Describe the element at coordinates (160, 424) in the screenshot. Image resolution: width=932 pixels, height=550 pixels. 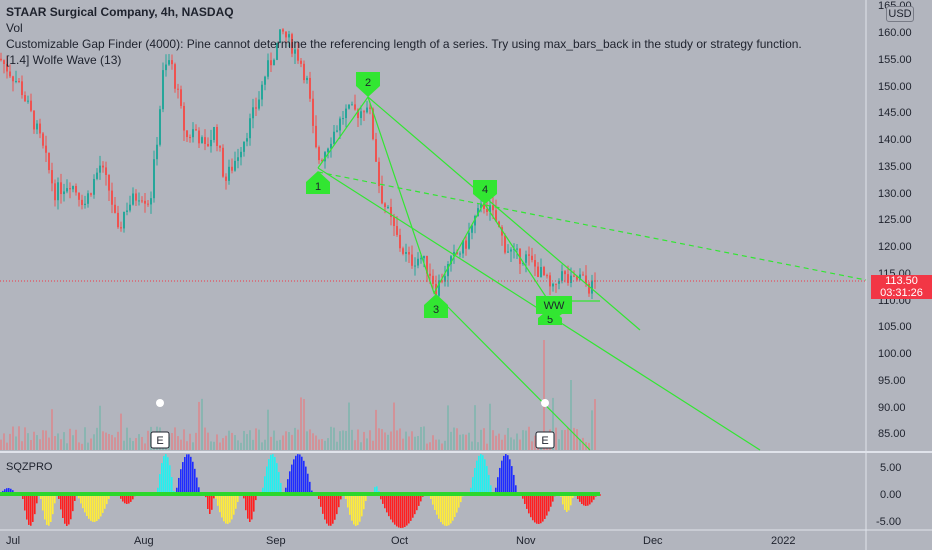
I see `earnings-marker-aug: E` at that location.